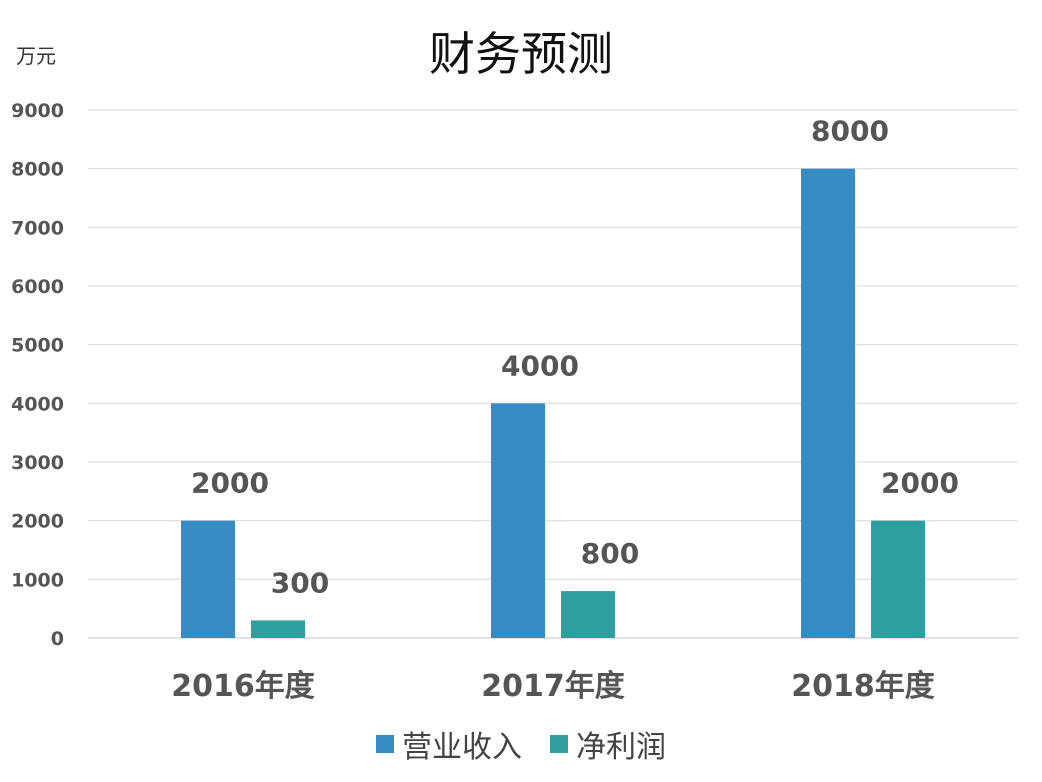  What do you see at coordinates (610, 553) in the screenshot?
I see `data-label: 800` at bounding box center [610, 553].